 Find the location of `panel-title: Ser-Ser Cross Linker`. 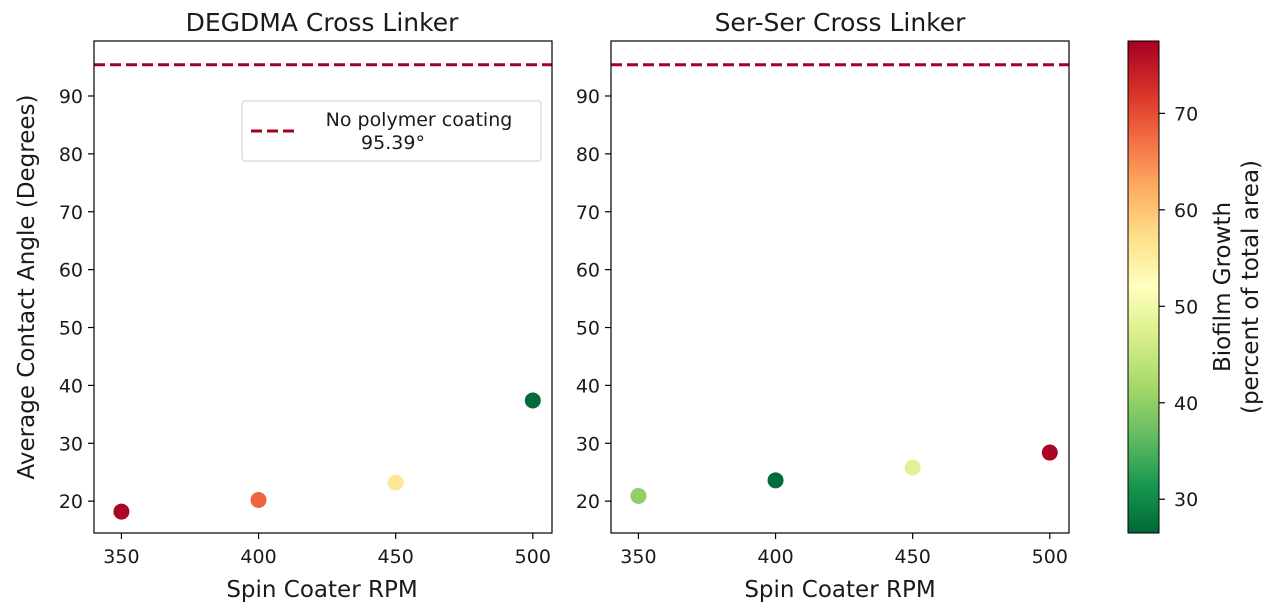

panel-title: Ser-Ser Cross Linker is located at coordinates (841, 22).